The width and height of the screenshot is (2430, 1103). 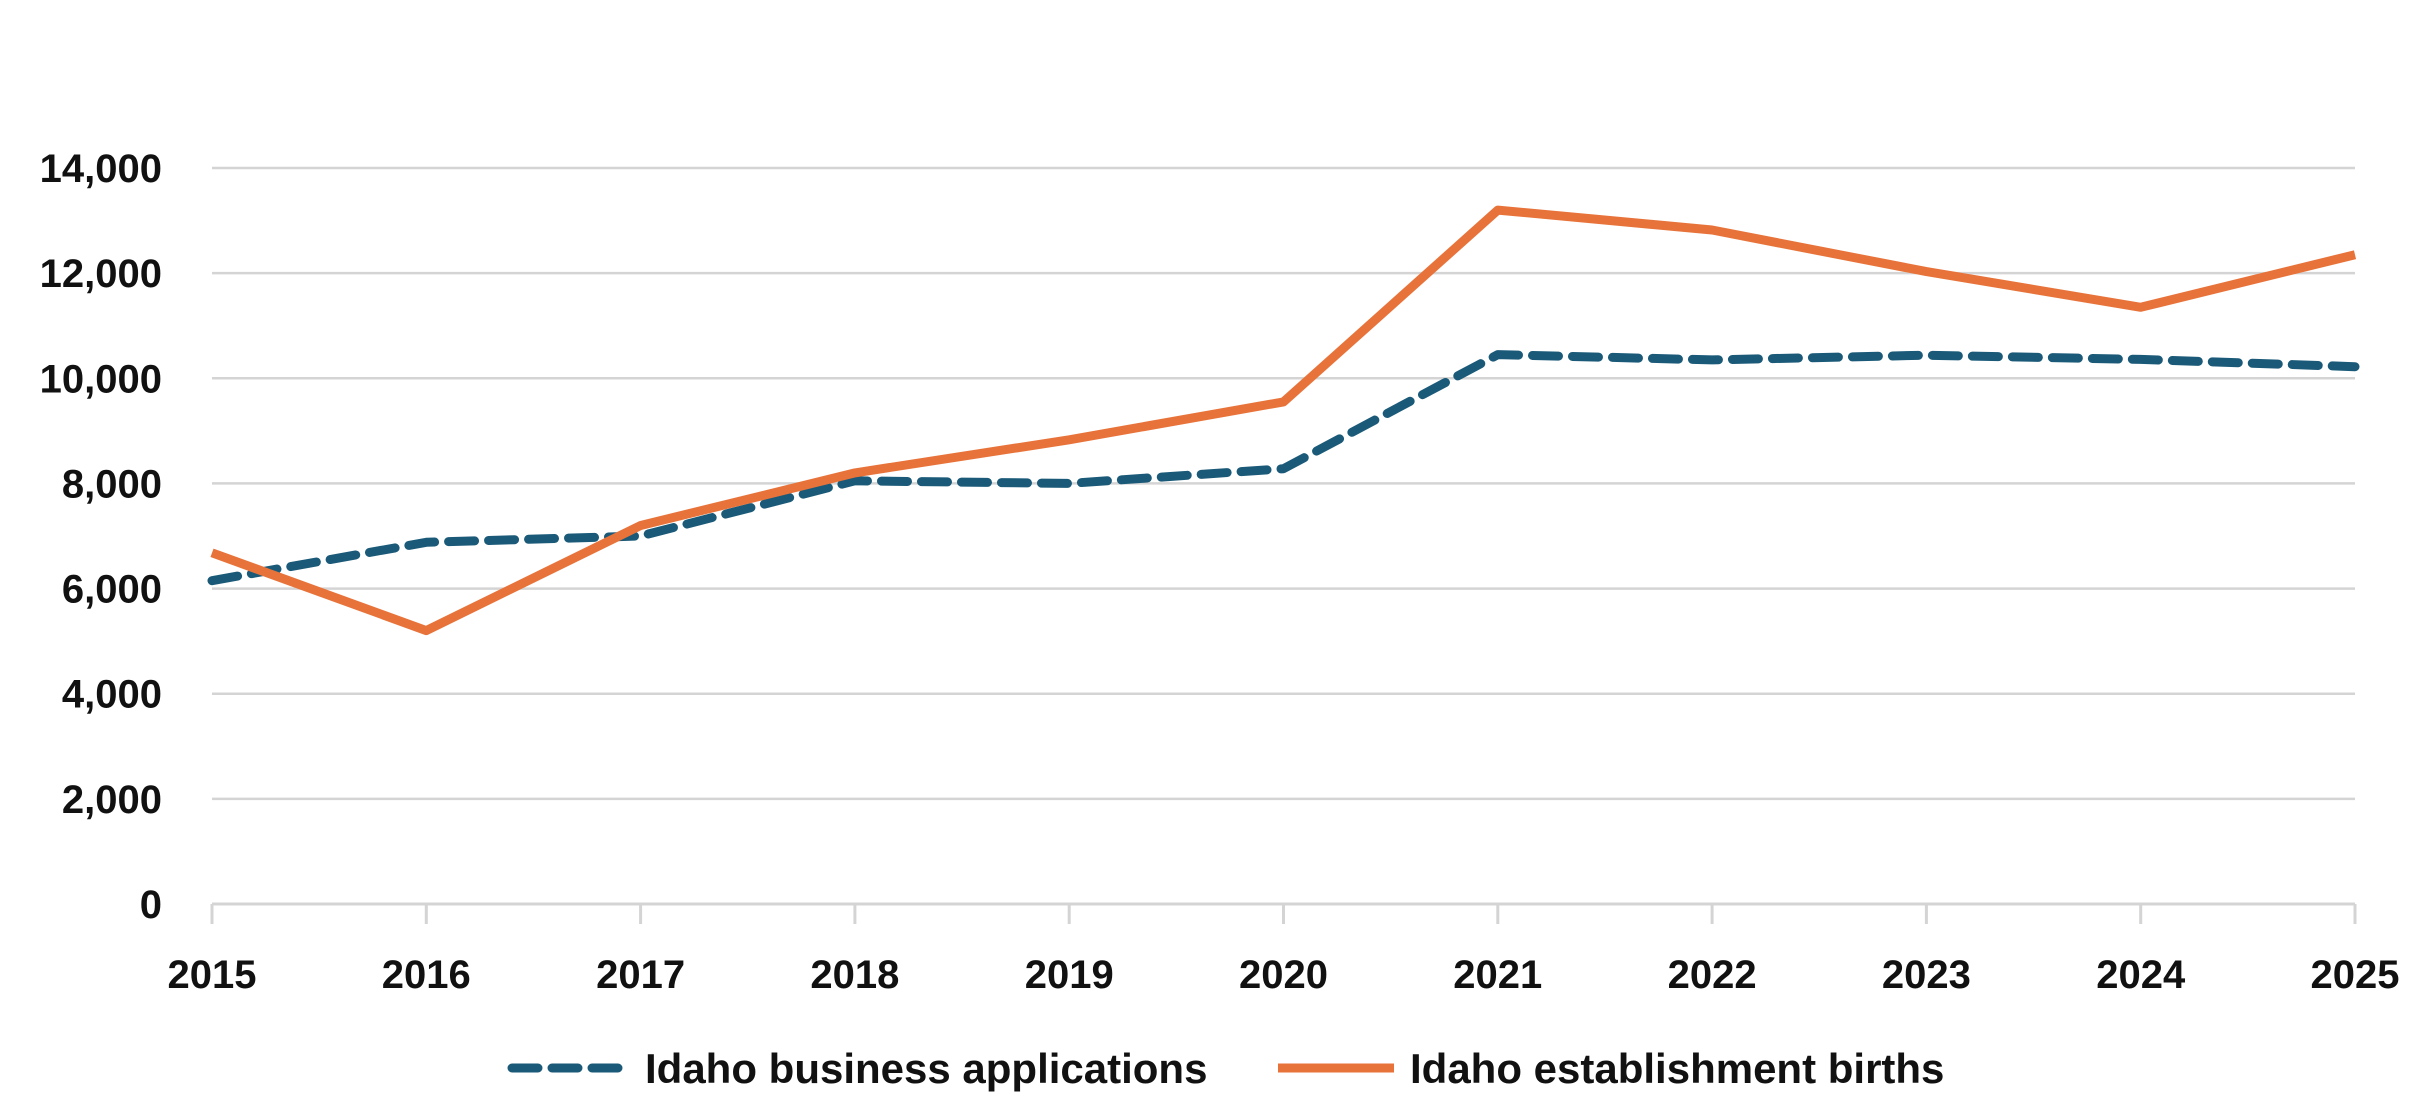 I want to click on y-axis-tick-labels: 0 2,000 4,000 6,000 8,000 10,000 12,000 14,000, so click(x=101, y=537).